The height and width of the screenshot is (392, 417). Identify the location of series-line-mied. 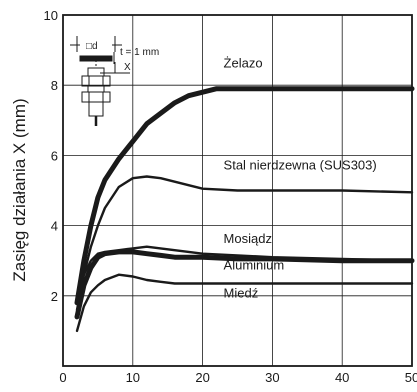
(244, 303).